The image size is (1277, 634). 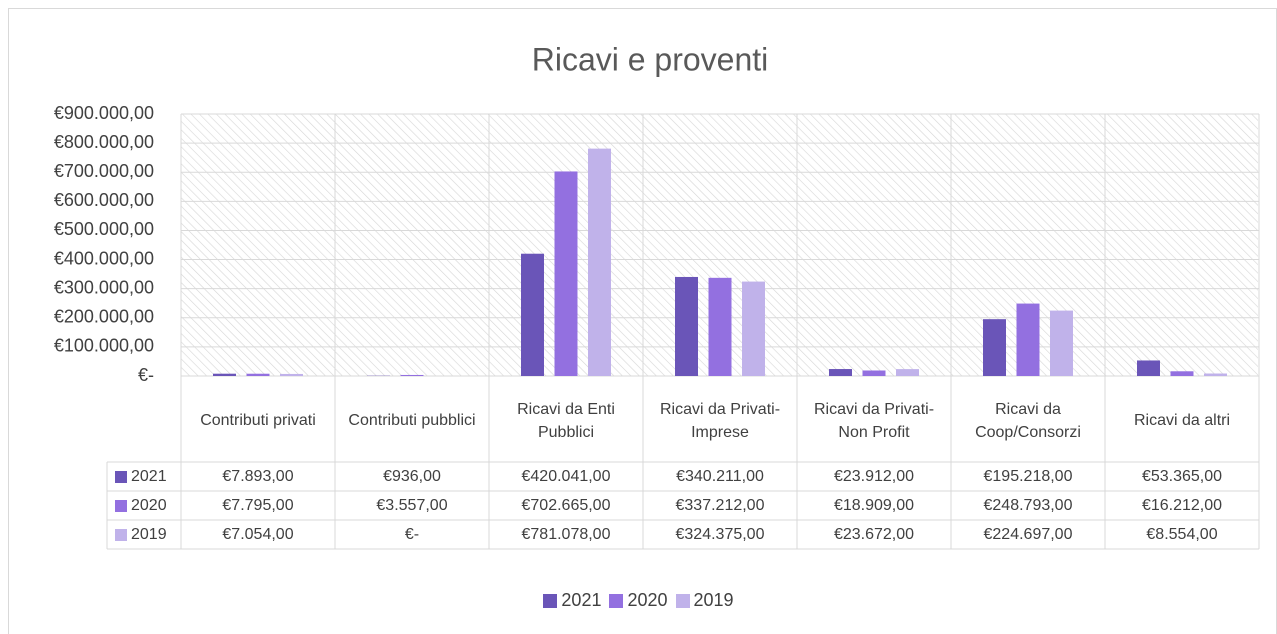 What do you see at coordinates (1028, 534) in the screenshot?
I see `table-value: €224.697,00` at bounding box center [1028, 534].